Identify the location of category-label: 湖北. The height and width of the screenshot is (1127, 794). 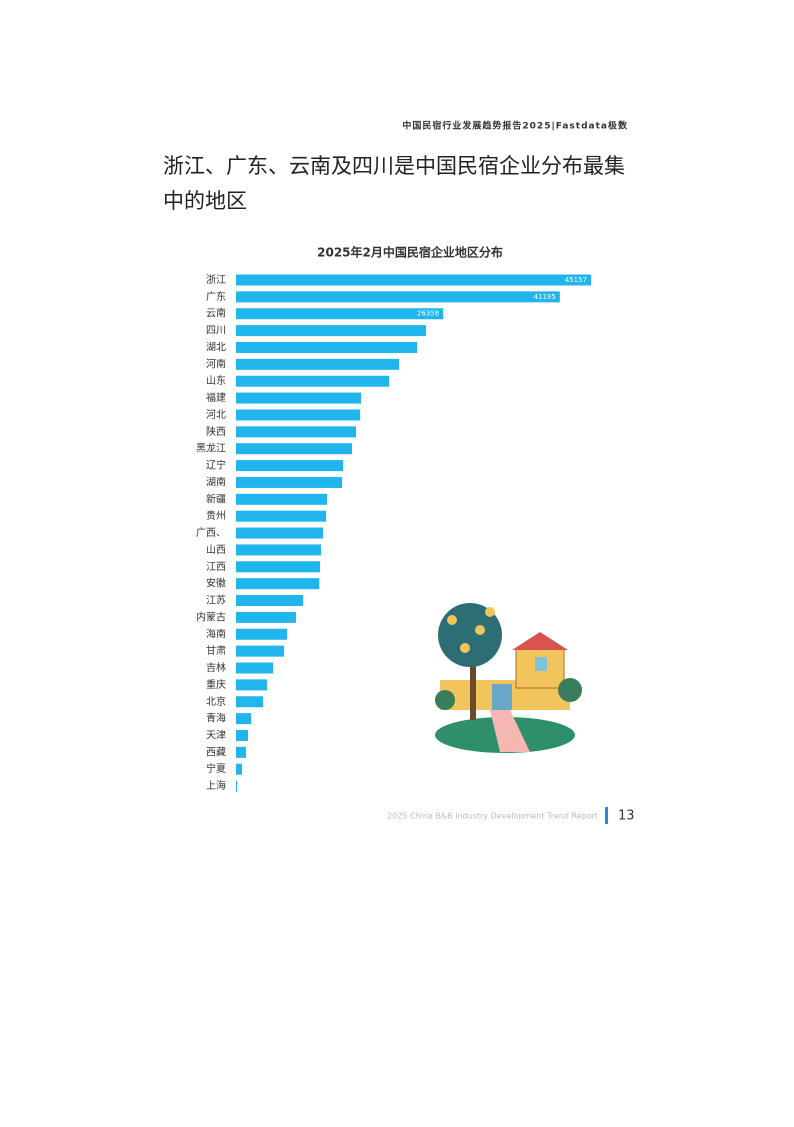
(216, 347).